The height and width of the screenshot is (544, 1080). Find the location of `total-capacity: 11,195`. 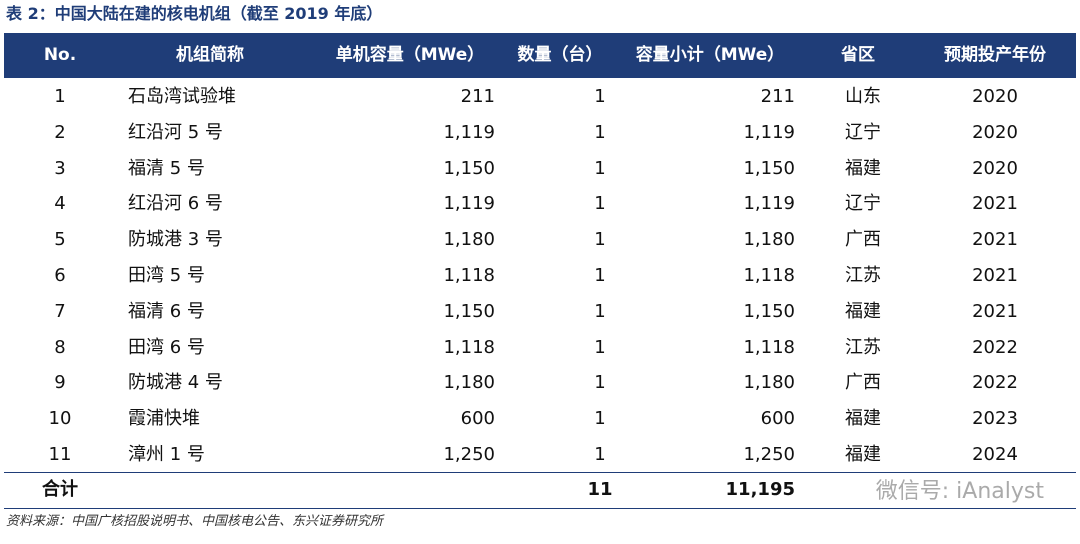

total-capacity: 11,195 is located at coordinates (760, 489).